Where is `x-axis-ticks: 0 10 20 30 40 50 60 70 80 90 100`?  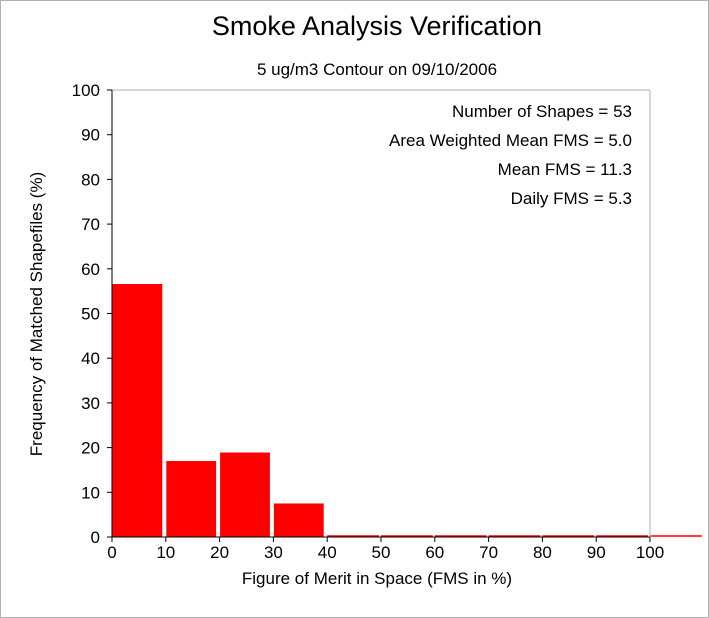
x-axis-ticks: 0 10 20 30 40 50 60 70 80 90 100 is located at coordinates (385, 549).